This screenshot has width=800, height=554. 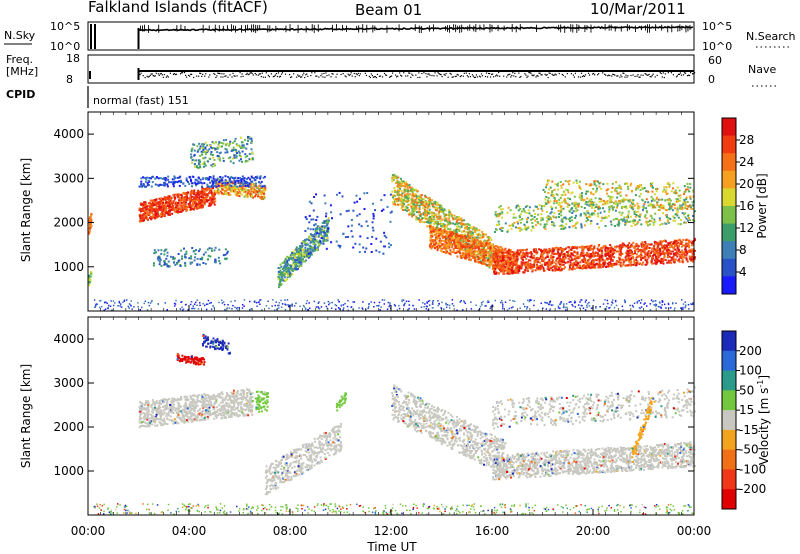 I want to click on noise-panel: N.Sky 10^5 10^0 10^5 10^0 N.Search, so click(x=400, y=36).